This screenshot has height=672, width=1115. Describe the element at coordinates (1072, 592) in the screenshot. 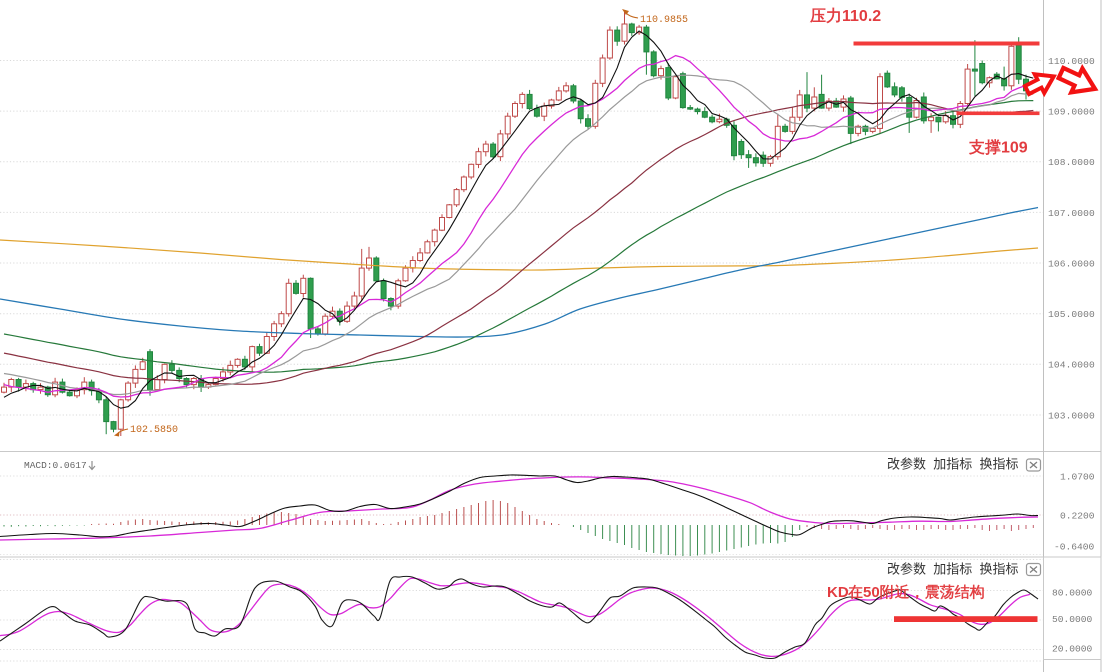

I see `svg-text: 80.0000` at that location.